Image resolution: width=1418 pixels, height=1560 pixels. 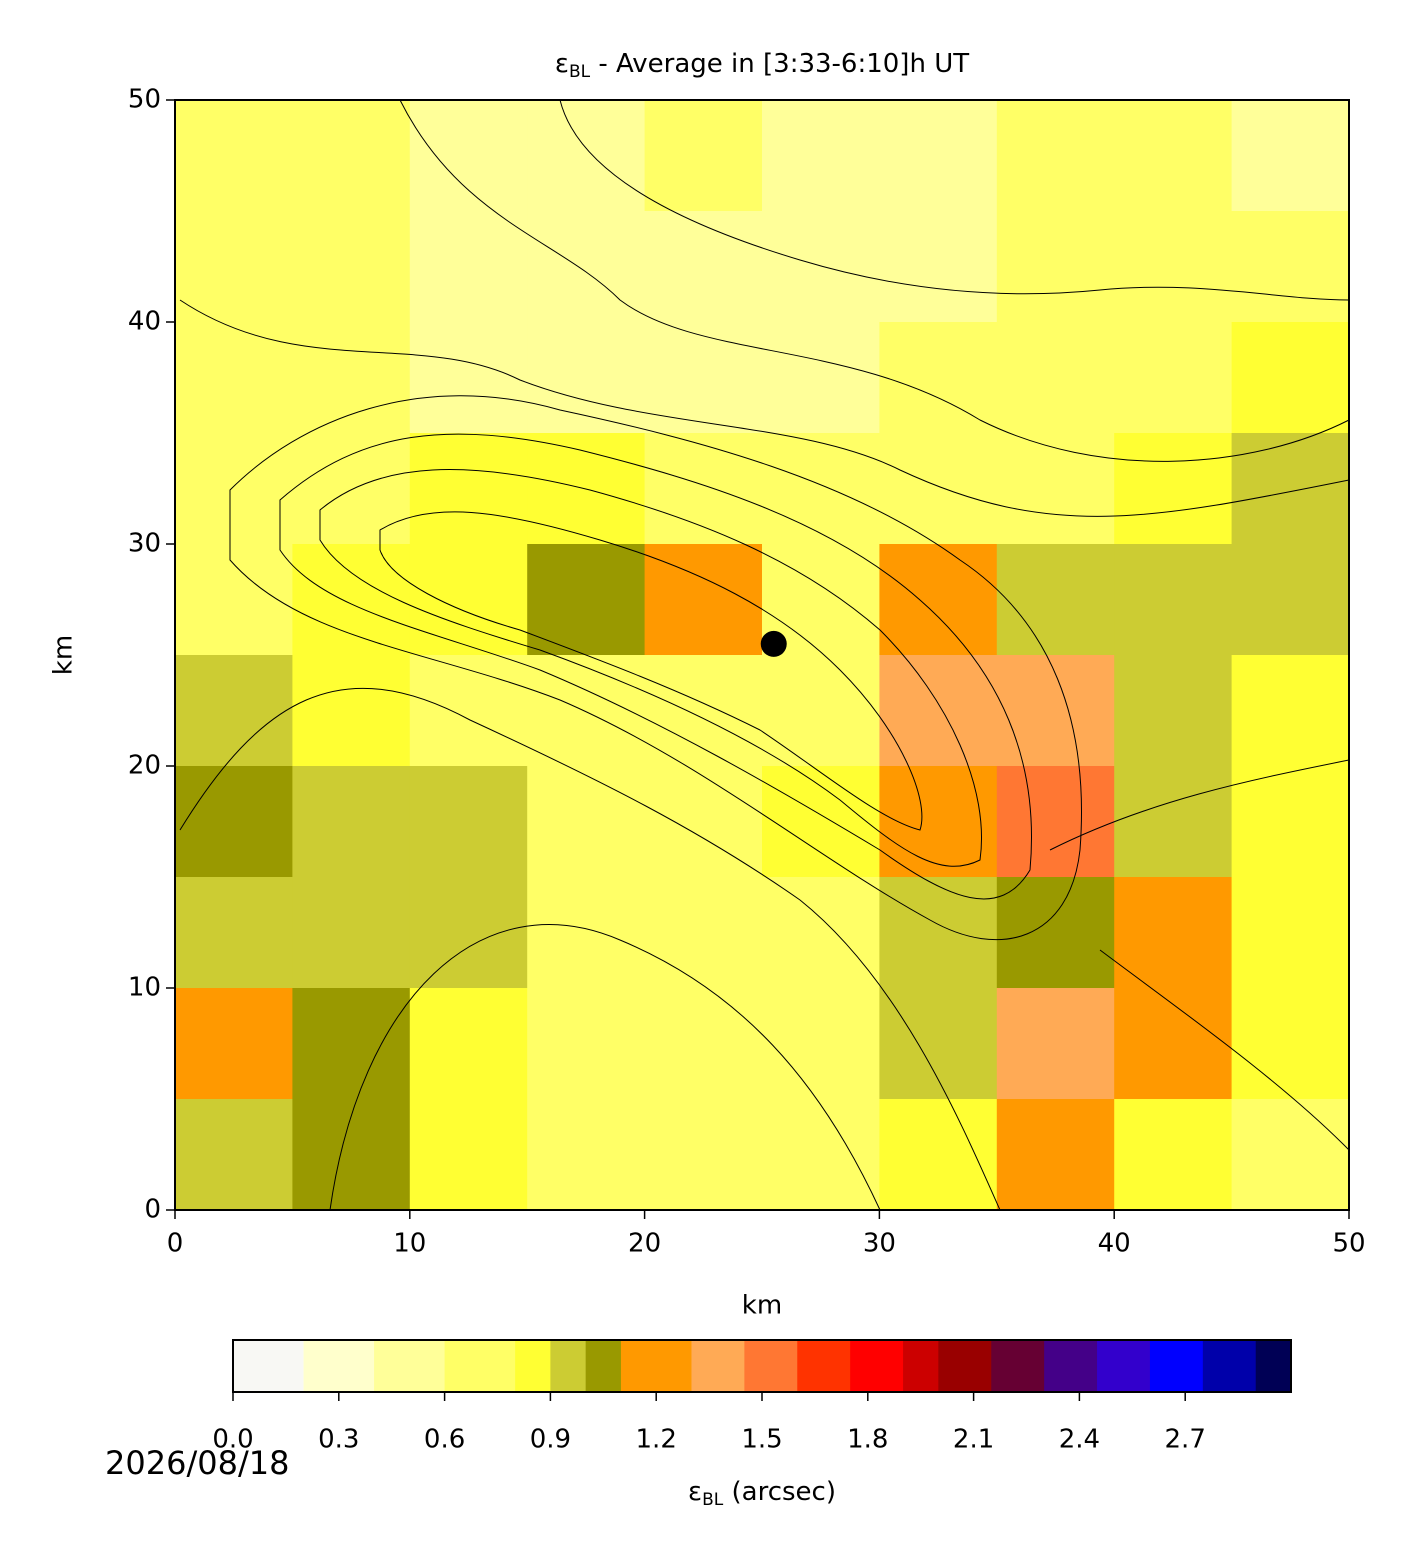 I want to click on colorbar-frame, so click(x=762, y=1366).